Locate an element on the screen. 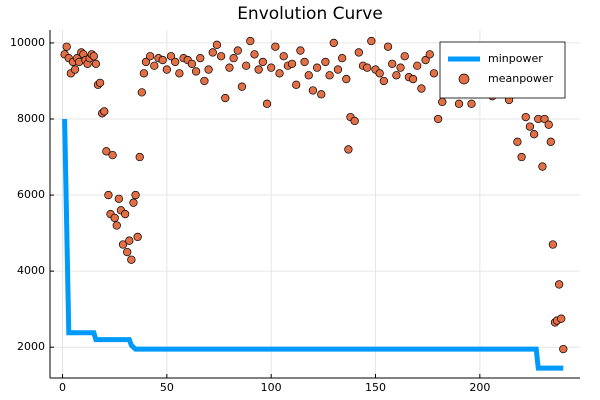  x-tick-label: 200 is located at coordinates (479, 387).